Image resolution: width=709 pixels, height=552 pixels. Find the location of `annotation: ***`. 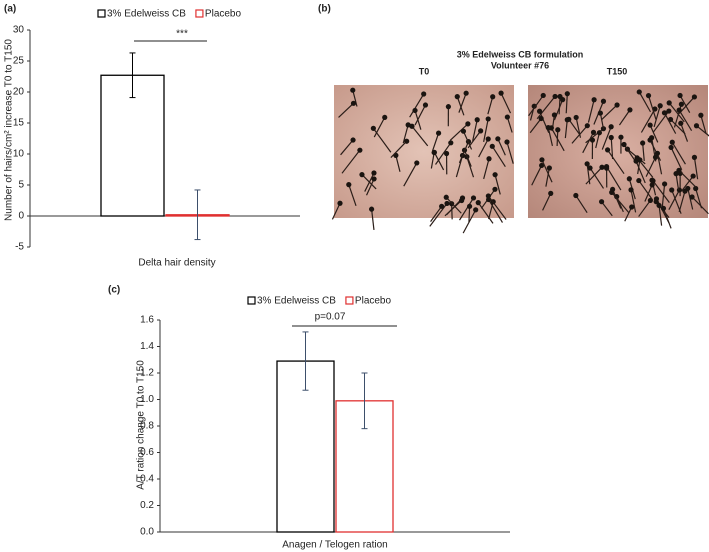

annotation: *** is located at coordinates (182, 34).